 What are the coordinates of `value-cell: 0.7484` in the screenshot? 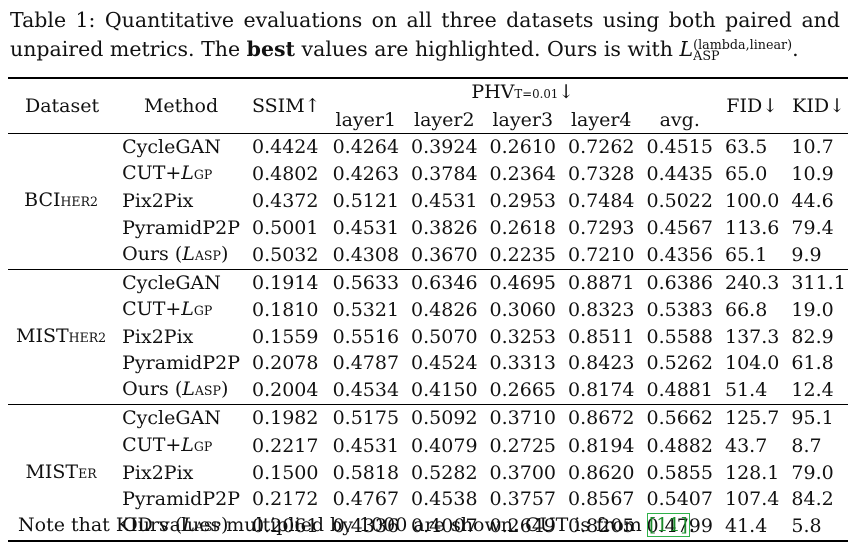 It's located at (601, 201).